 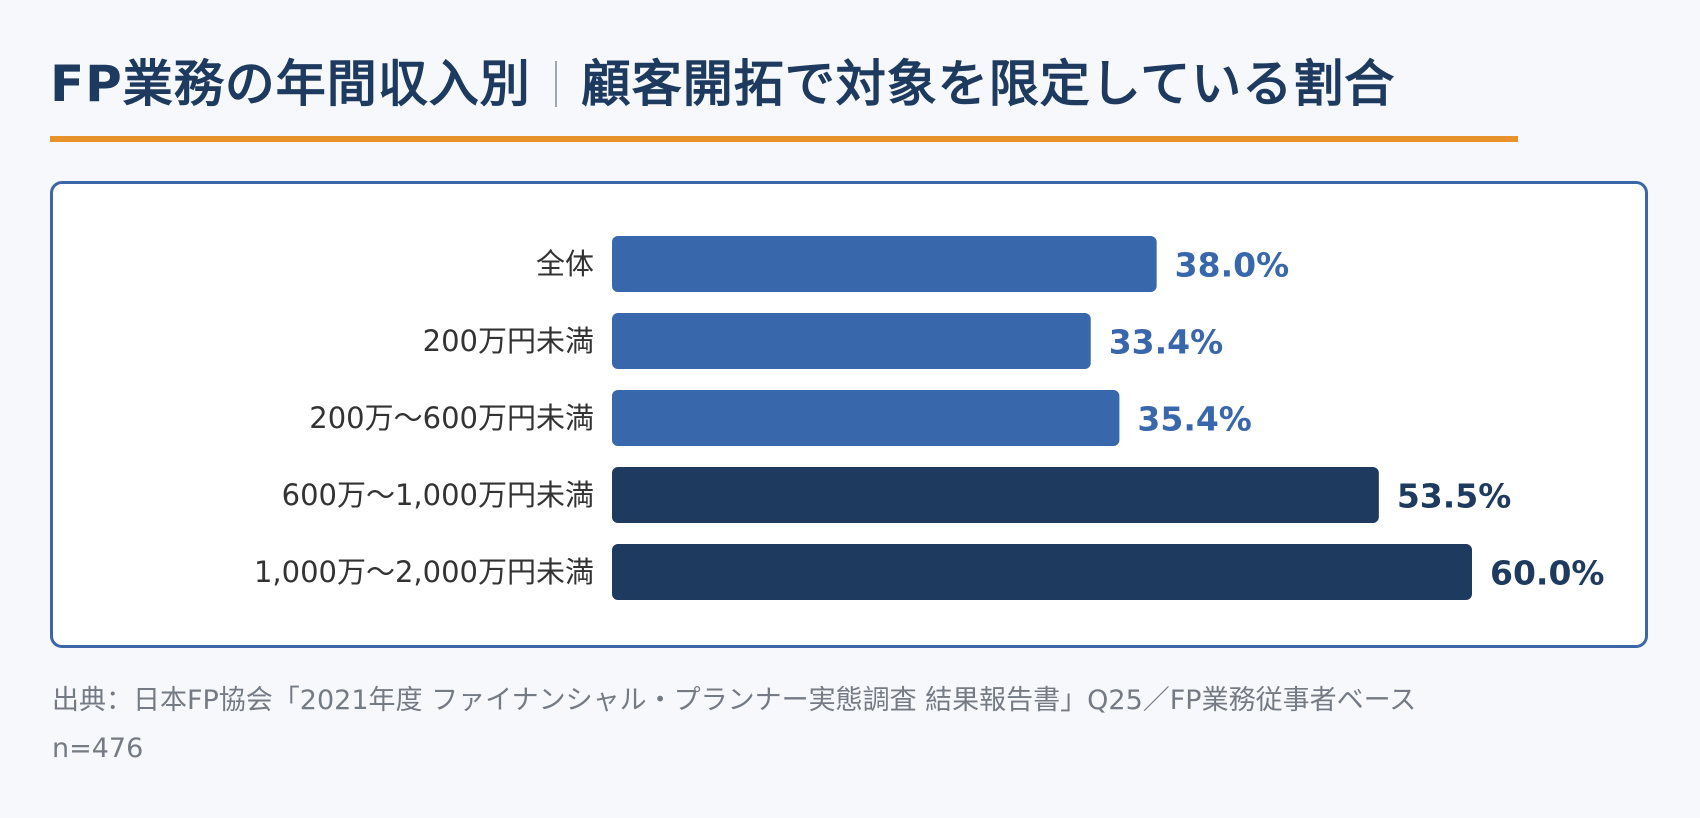 I want to click on chart-title: FP業務の年間収入別 顧客開拓で対象を限定している割合, so click(x=722, y=80).